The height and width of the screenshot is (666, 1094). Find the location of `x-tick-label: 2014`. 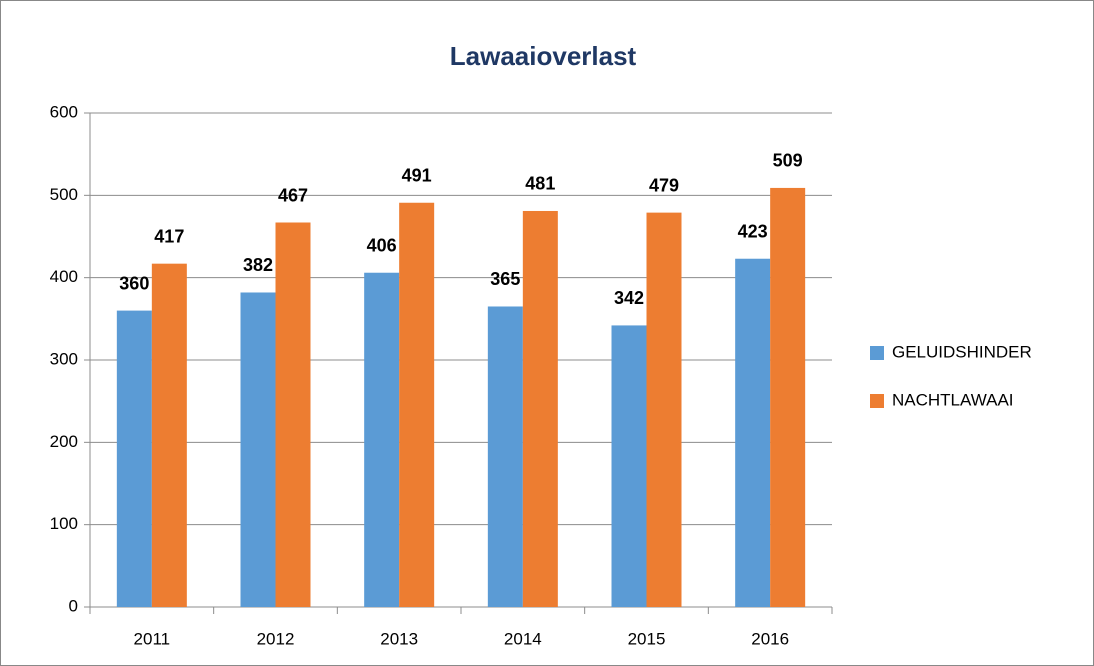

x-tick-label: 2014 is located at coordinates (523, 638).